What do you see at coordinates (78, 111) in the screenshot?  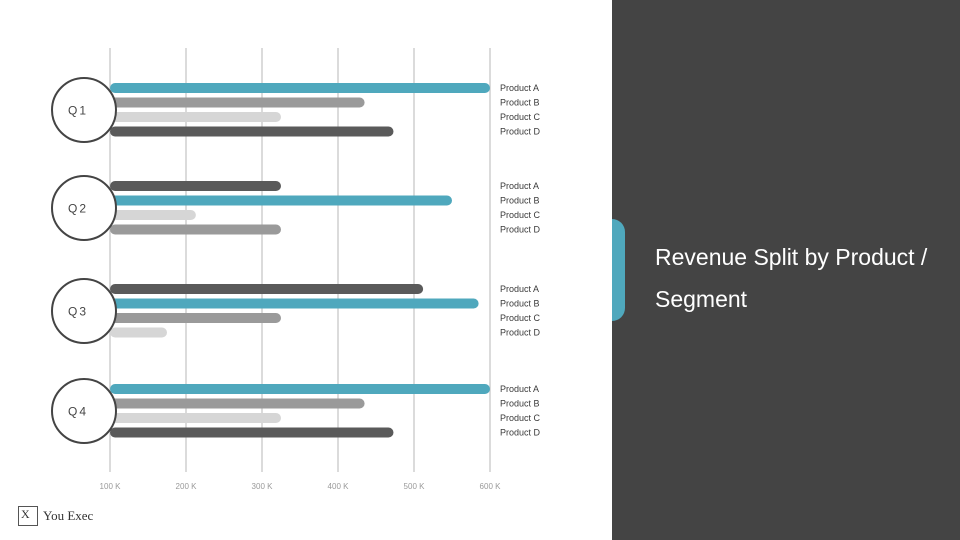 I see `quarter-label: Q1` at bounding box center [78, 111].